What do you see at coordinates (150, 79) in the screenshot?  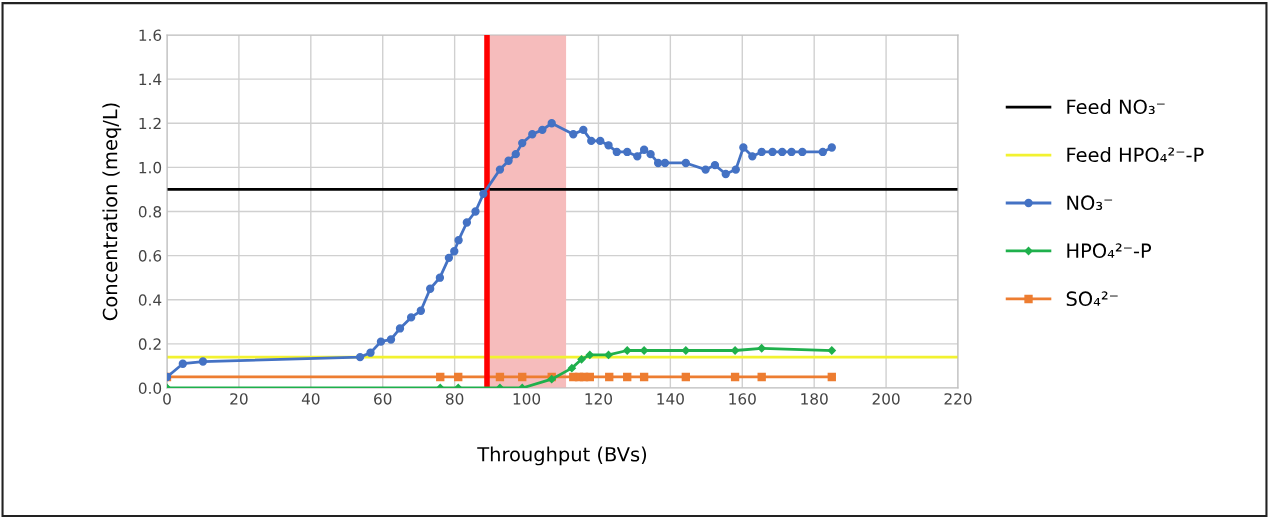 I see `y-tick-label: 1.4` at bounding box center [150, 79].